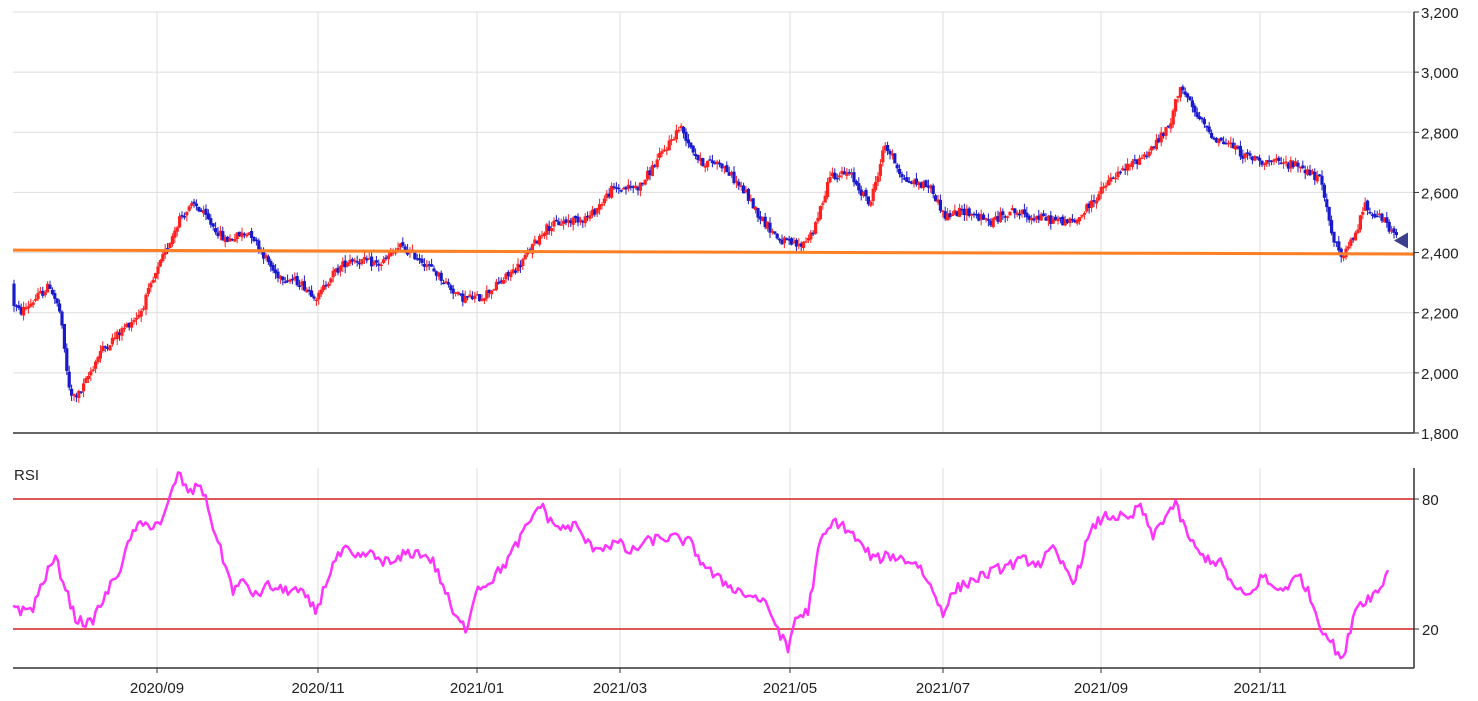 This screenshot has height=701, width=1478. Describe the element at coordinates (1436, 224) in the screenshot. I see `price-y-axis-ticks: 3,200 3,000 2,800 2,600 2,400 2,200 2,000 1,800` at that location.